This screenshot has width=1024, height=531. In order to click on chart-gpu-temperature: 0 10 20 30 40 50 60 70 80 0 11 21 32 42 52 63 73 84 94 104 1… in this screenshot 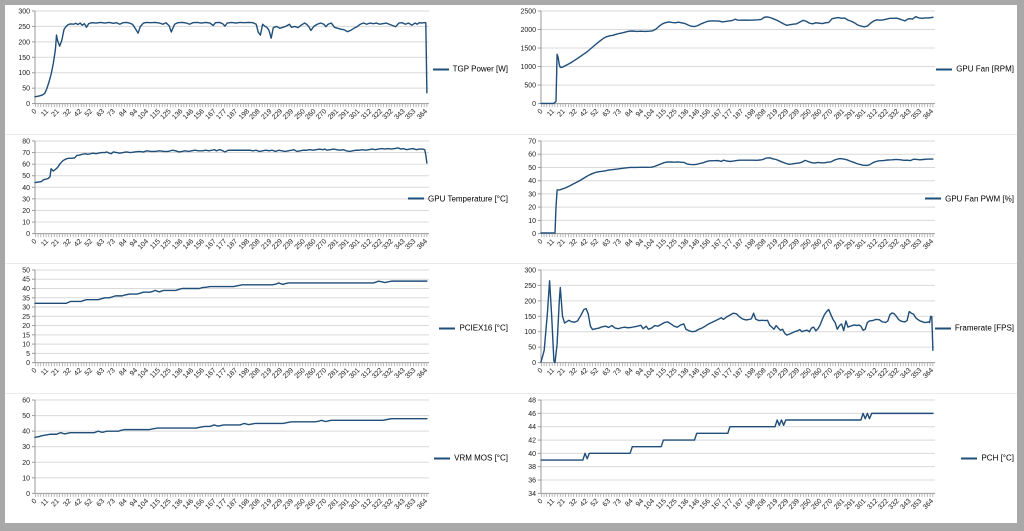, I will do `click(258, 199)`.